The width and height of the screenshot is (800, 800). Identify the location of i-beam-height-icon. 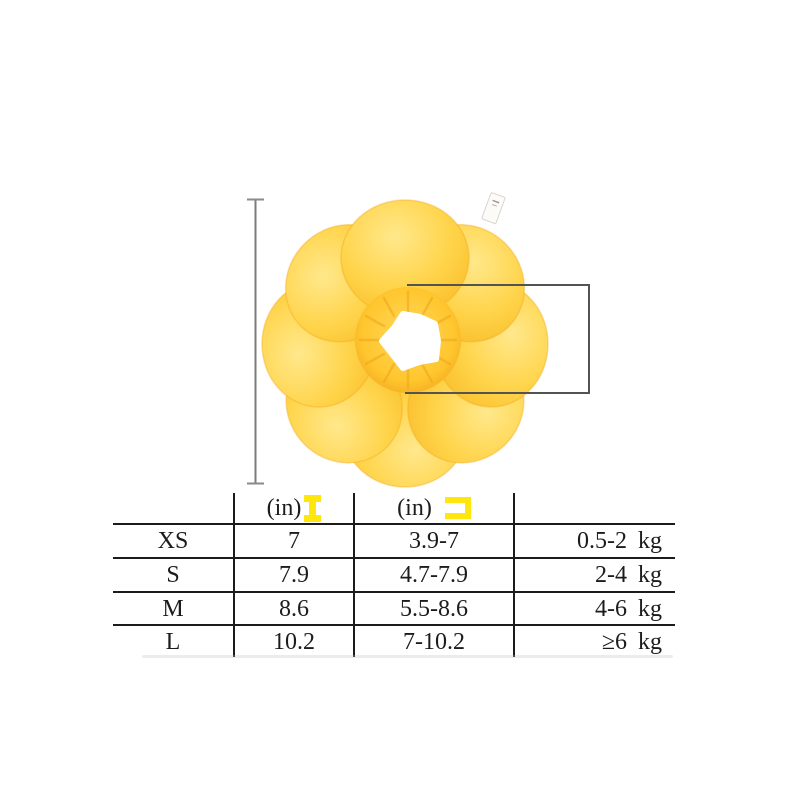
(313, 508).